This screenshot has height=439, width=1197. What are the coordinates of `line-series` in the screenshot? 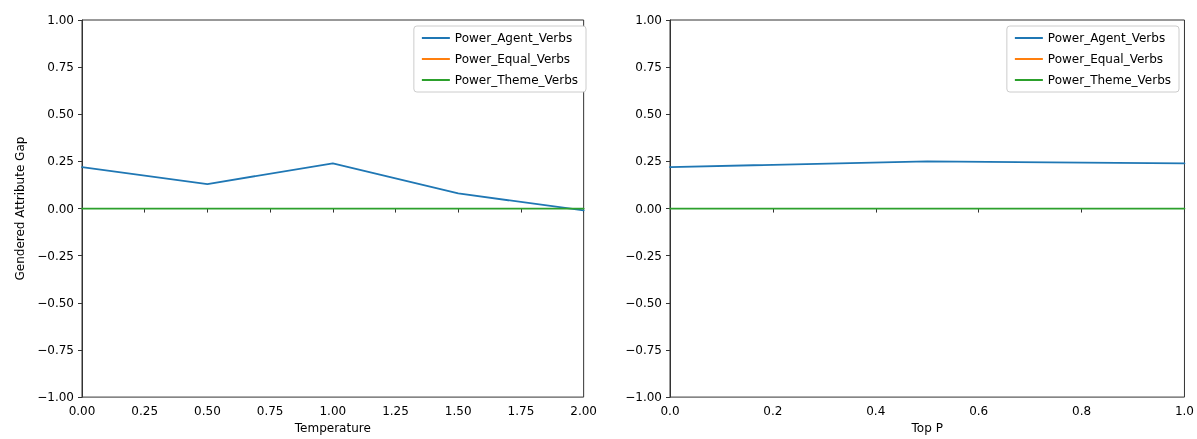 It's located at (333, 187).